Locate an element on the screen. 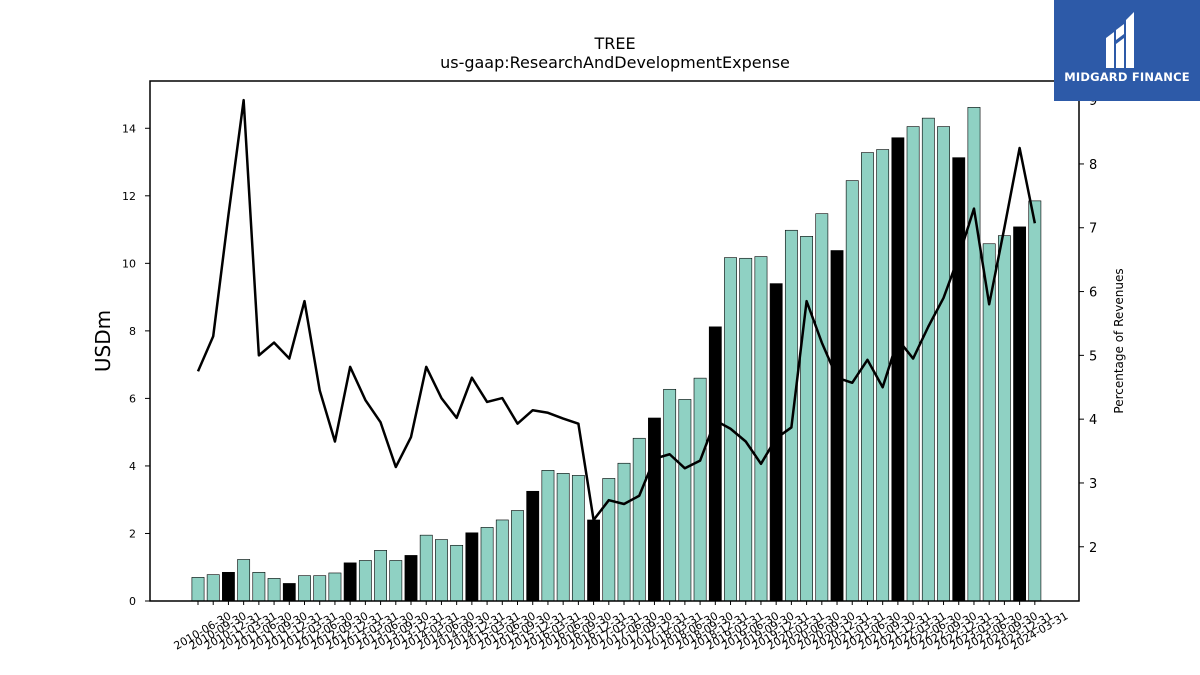  y-tick-label: 4 is located at coordinates (132, 466).